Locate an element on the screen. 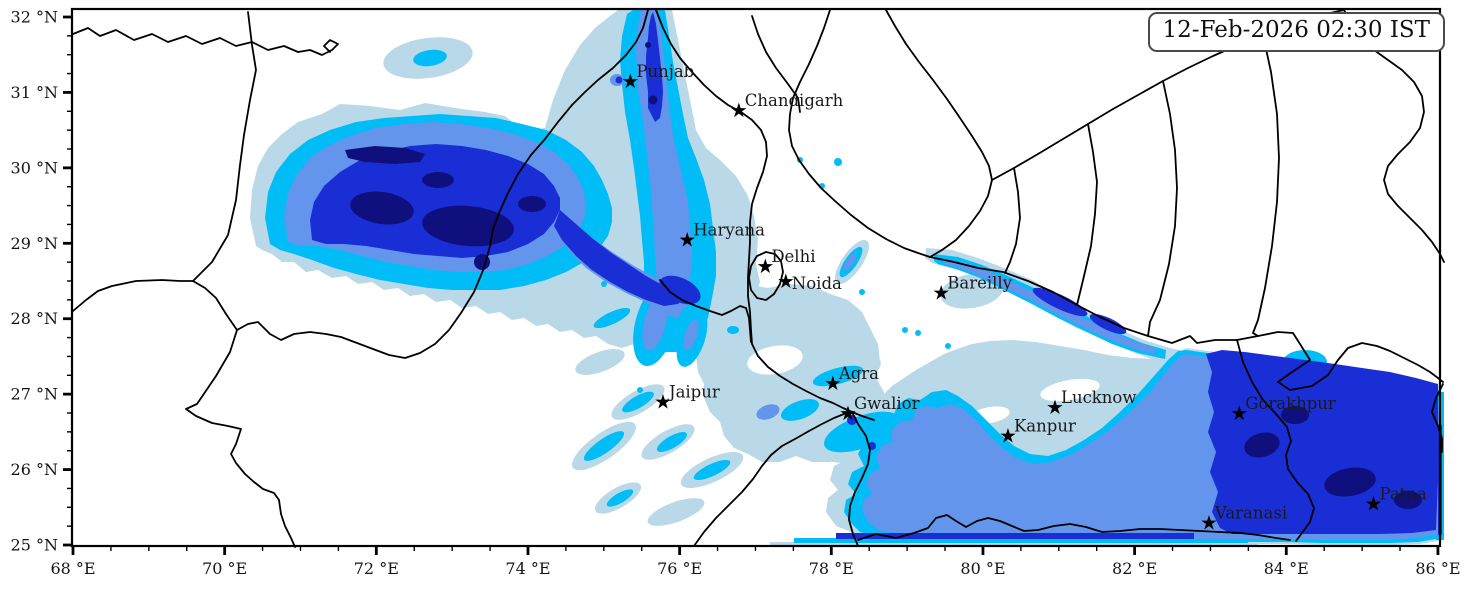 Image resolution: width=1471 pixels, height=591 pixels. city-marker-noida: ★Noida is located at coordinates (809, 281).